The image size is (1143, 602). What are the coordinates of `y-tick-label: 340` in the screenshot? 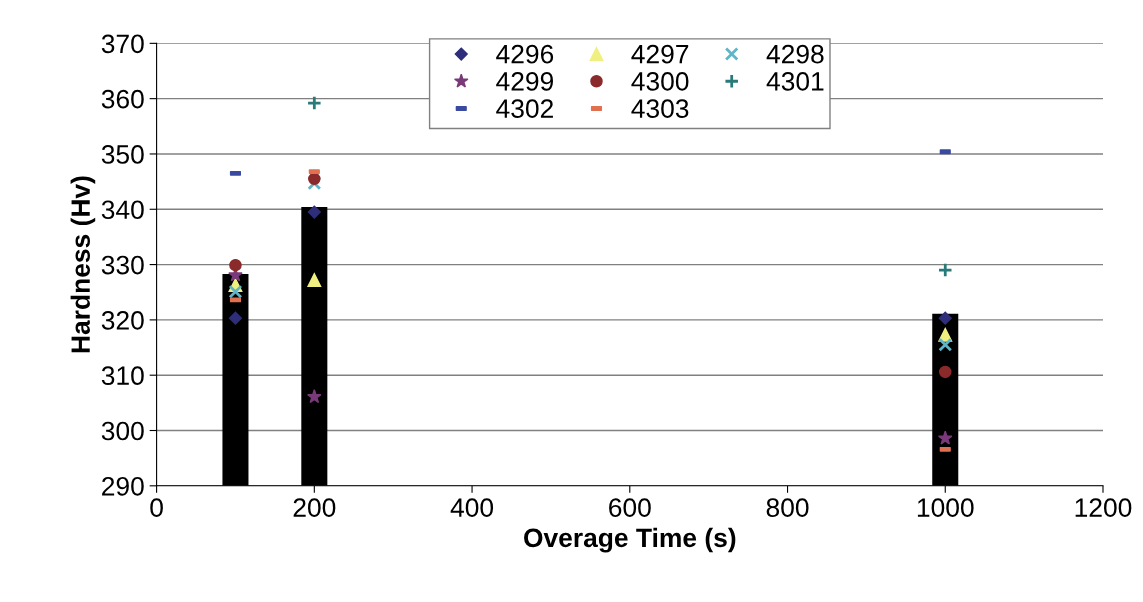 It's located at (122, 210).